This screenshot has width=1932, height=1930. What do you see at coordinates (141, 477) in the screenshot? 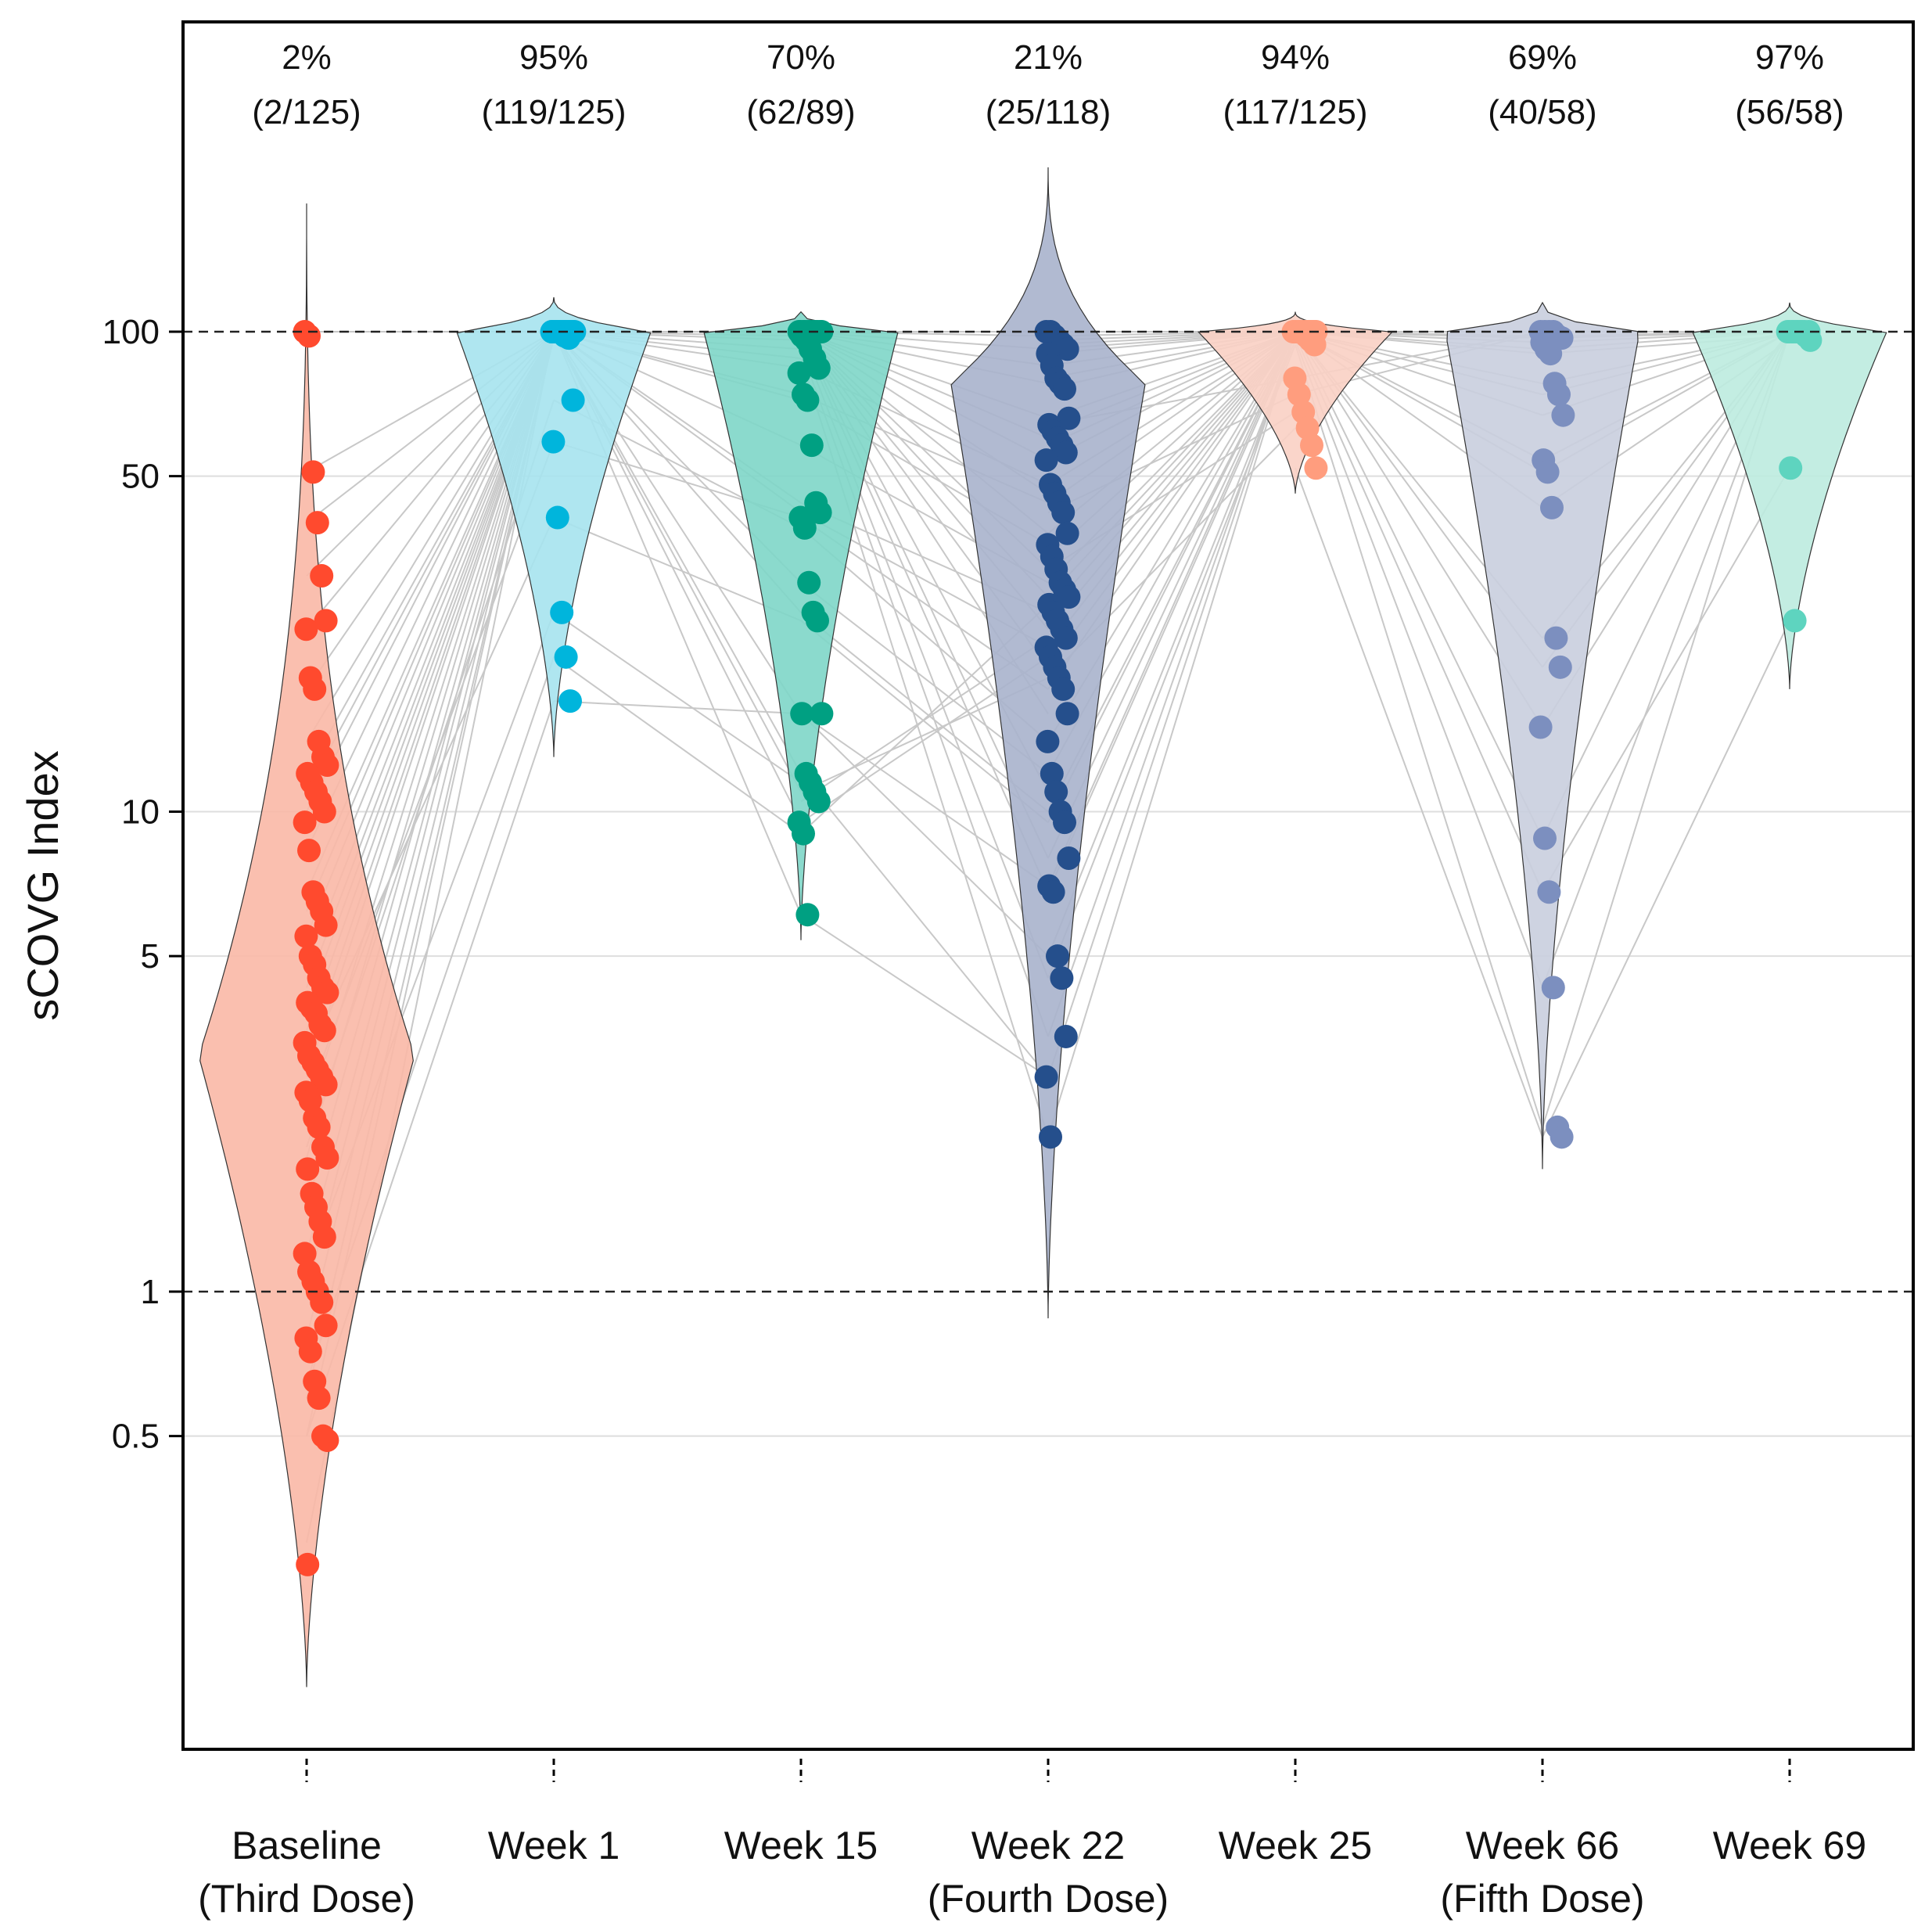
I see `y-tick-label: 50` at bounding box center [141, 477].